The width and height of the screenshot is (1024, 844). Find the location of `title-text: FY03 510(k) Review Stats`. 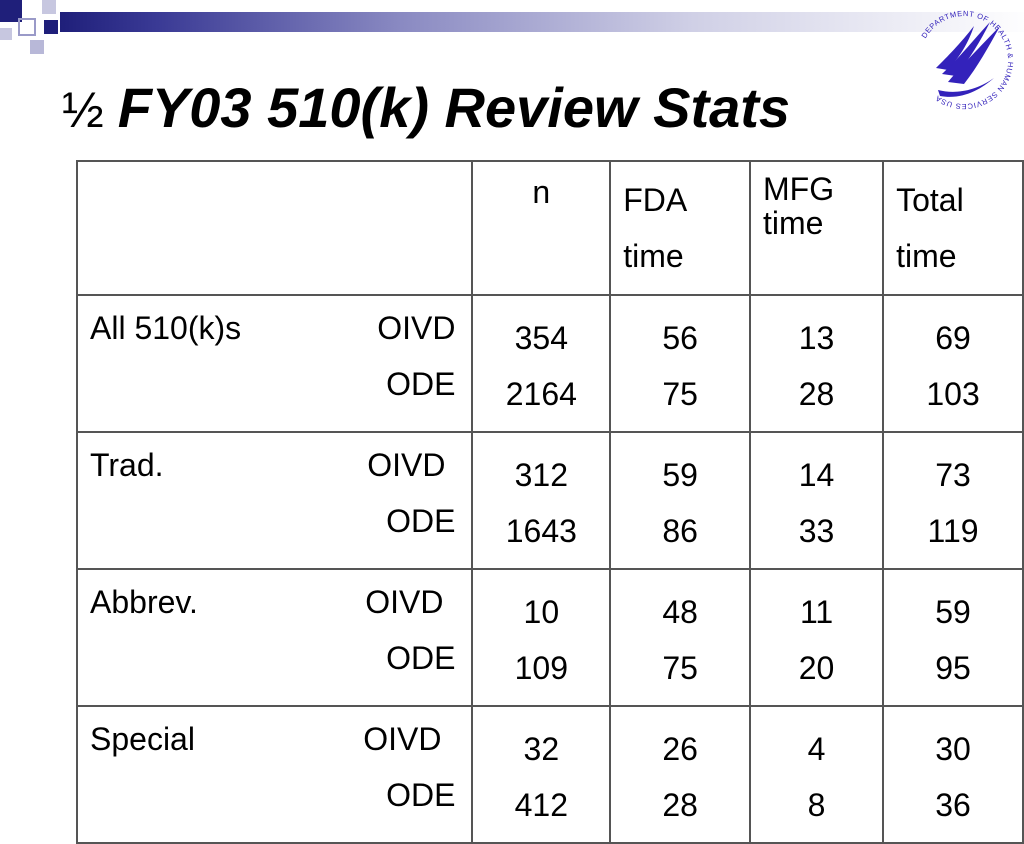

title-text: FY03 510(k) Review Stats is located at coordinates (454, 107).